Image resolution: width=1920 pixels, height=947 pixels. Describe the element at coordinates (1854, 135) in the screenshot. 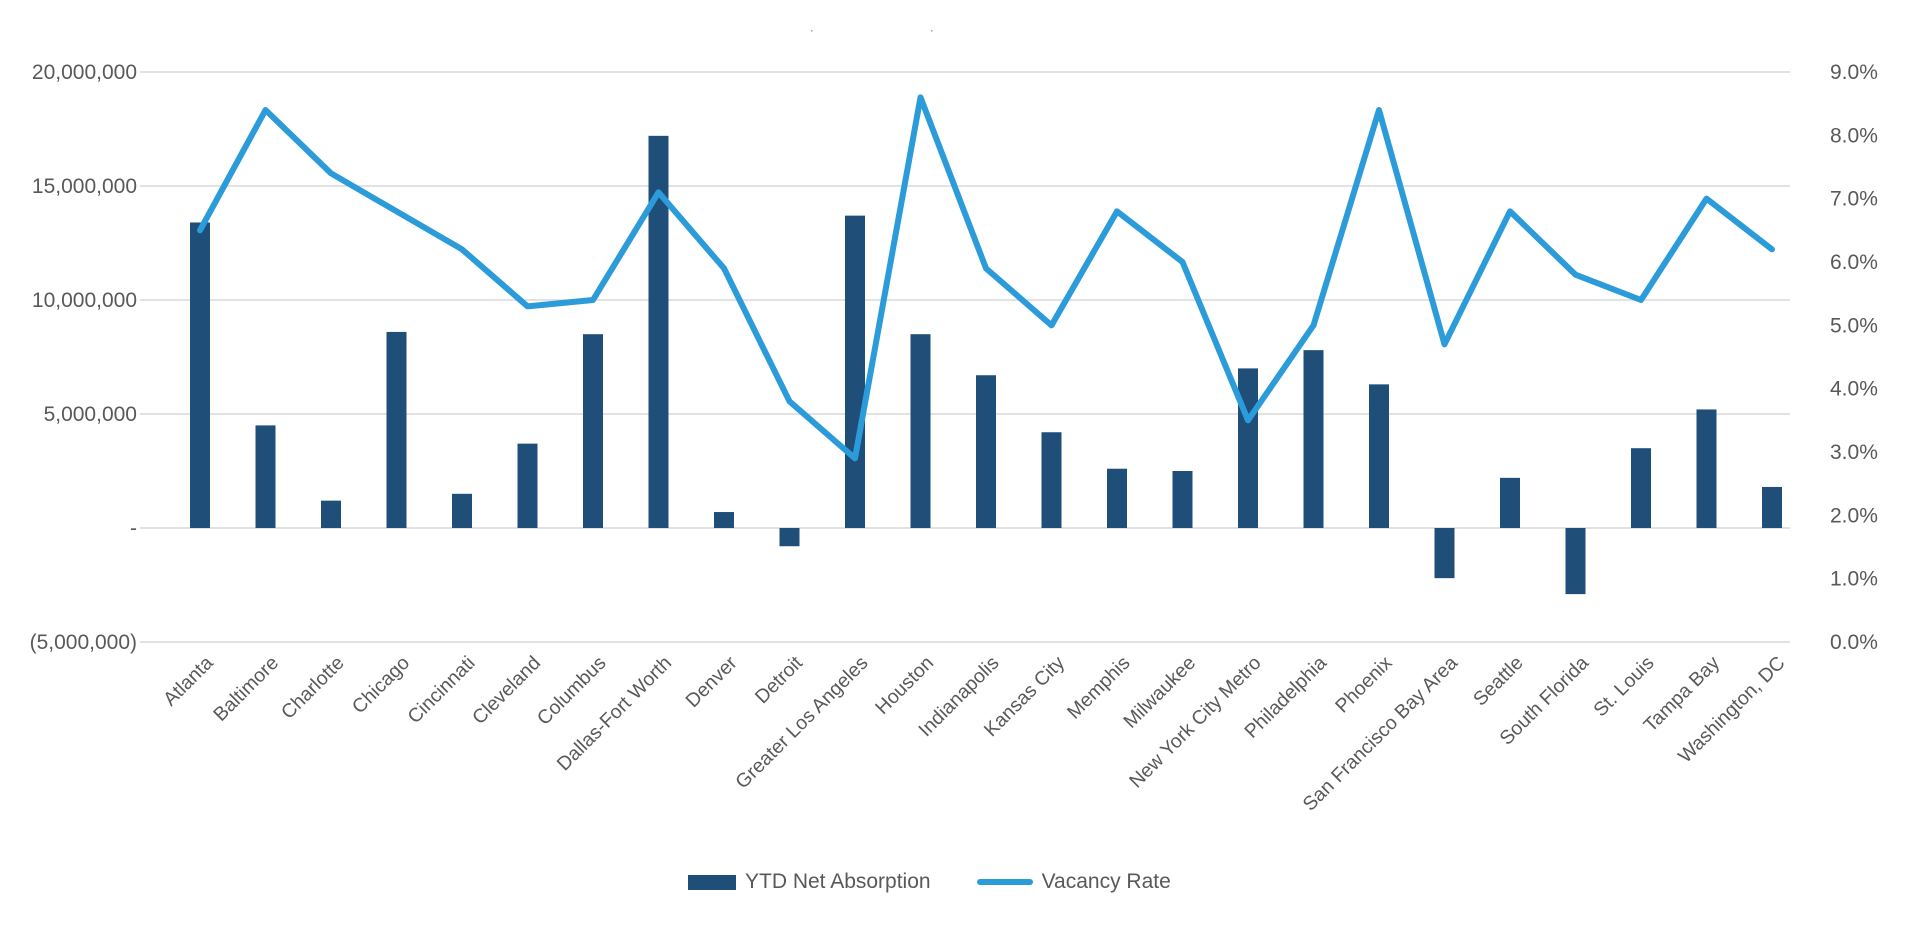

I see `right-axis-tick-label: 8.0%` at that location.